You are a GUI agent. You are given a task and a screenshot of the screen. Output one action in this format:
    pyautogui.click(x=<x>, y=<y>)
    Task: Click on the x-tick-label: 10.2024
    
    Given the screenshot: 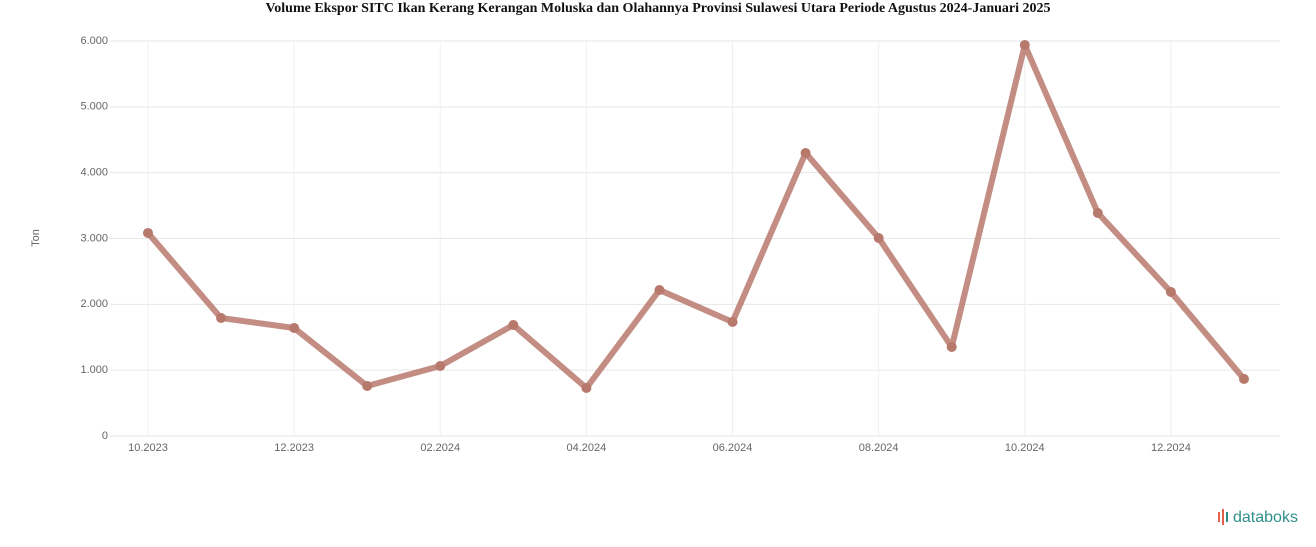 What is the action you would take?
    pyautogui.click(x=1025, y=448)
    